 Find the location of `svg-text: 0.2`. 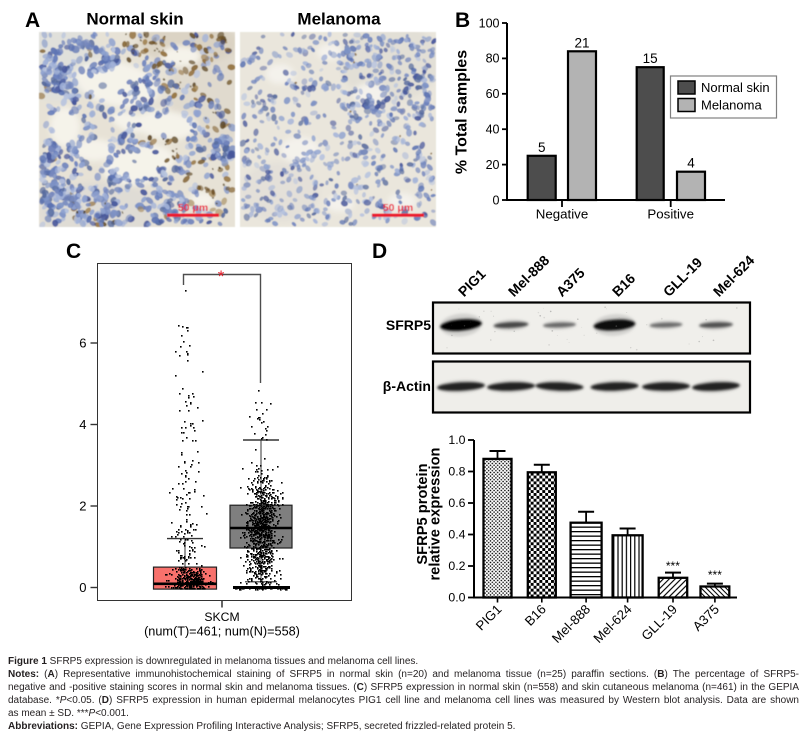

svg-text: 0.2 is located at coordinates (456, 566).